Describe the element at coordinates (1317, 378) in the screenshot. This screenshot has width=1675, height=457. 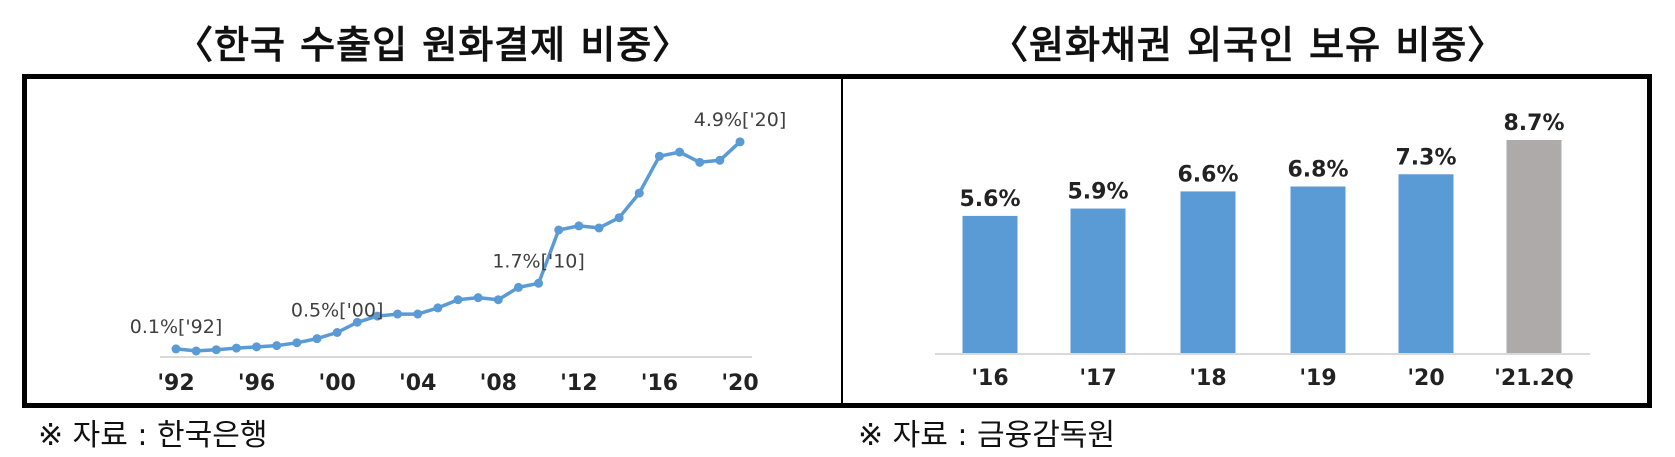
I see `category-label: '19` at that location.